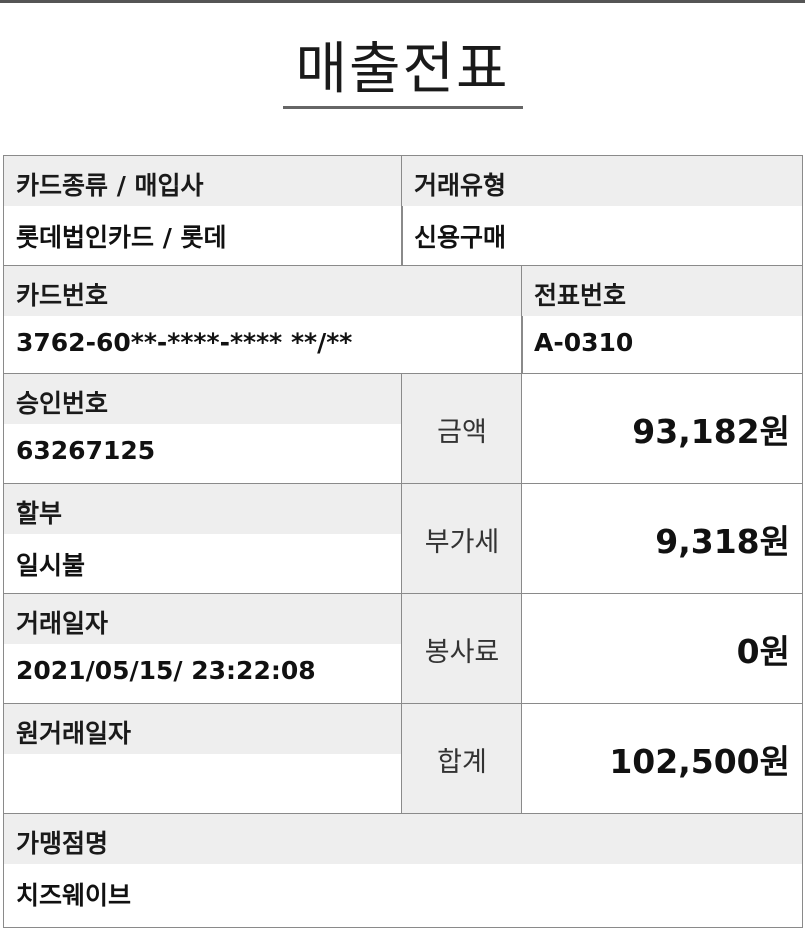 This screenshot has width=805, height=928. Describe the element at coordinates (203, 649) in the screenshot. I see `transaction-date-cell: 거래일자 2021/05/15/ 23:22:08` at that location.